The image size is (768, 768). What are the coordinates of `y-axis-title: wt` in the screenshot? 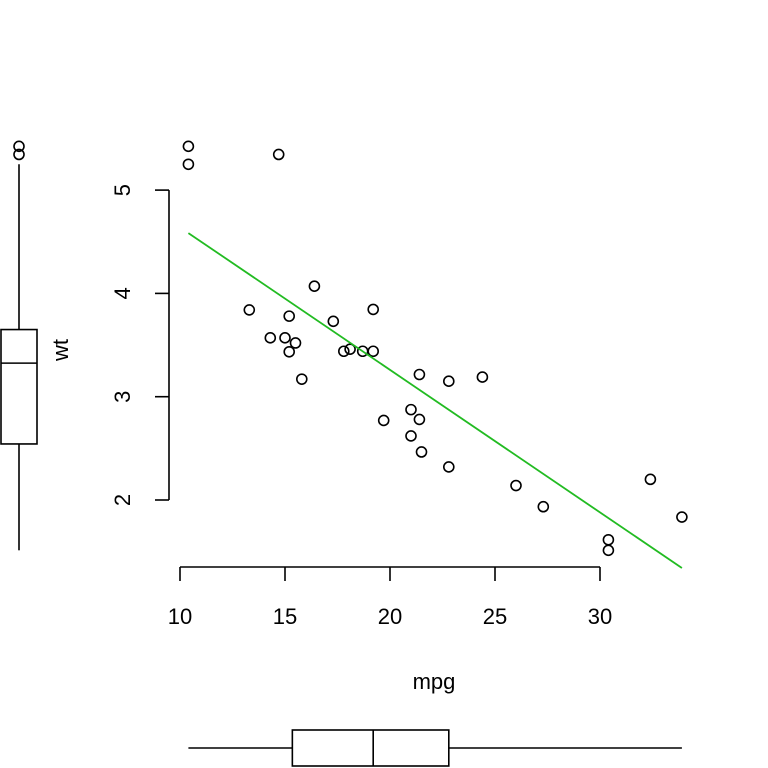 It's located at (60, 350).